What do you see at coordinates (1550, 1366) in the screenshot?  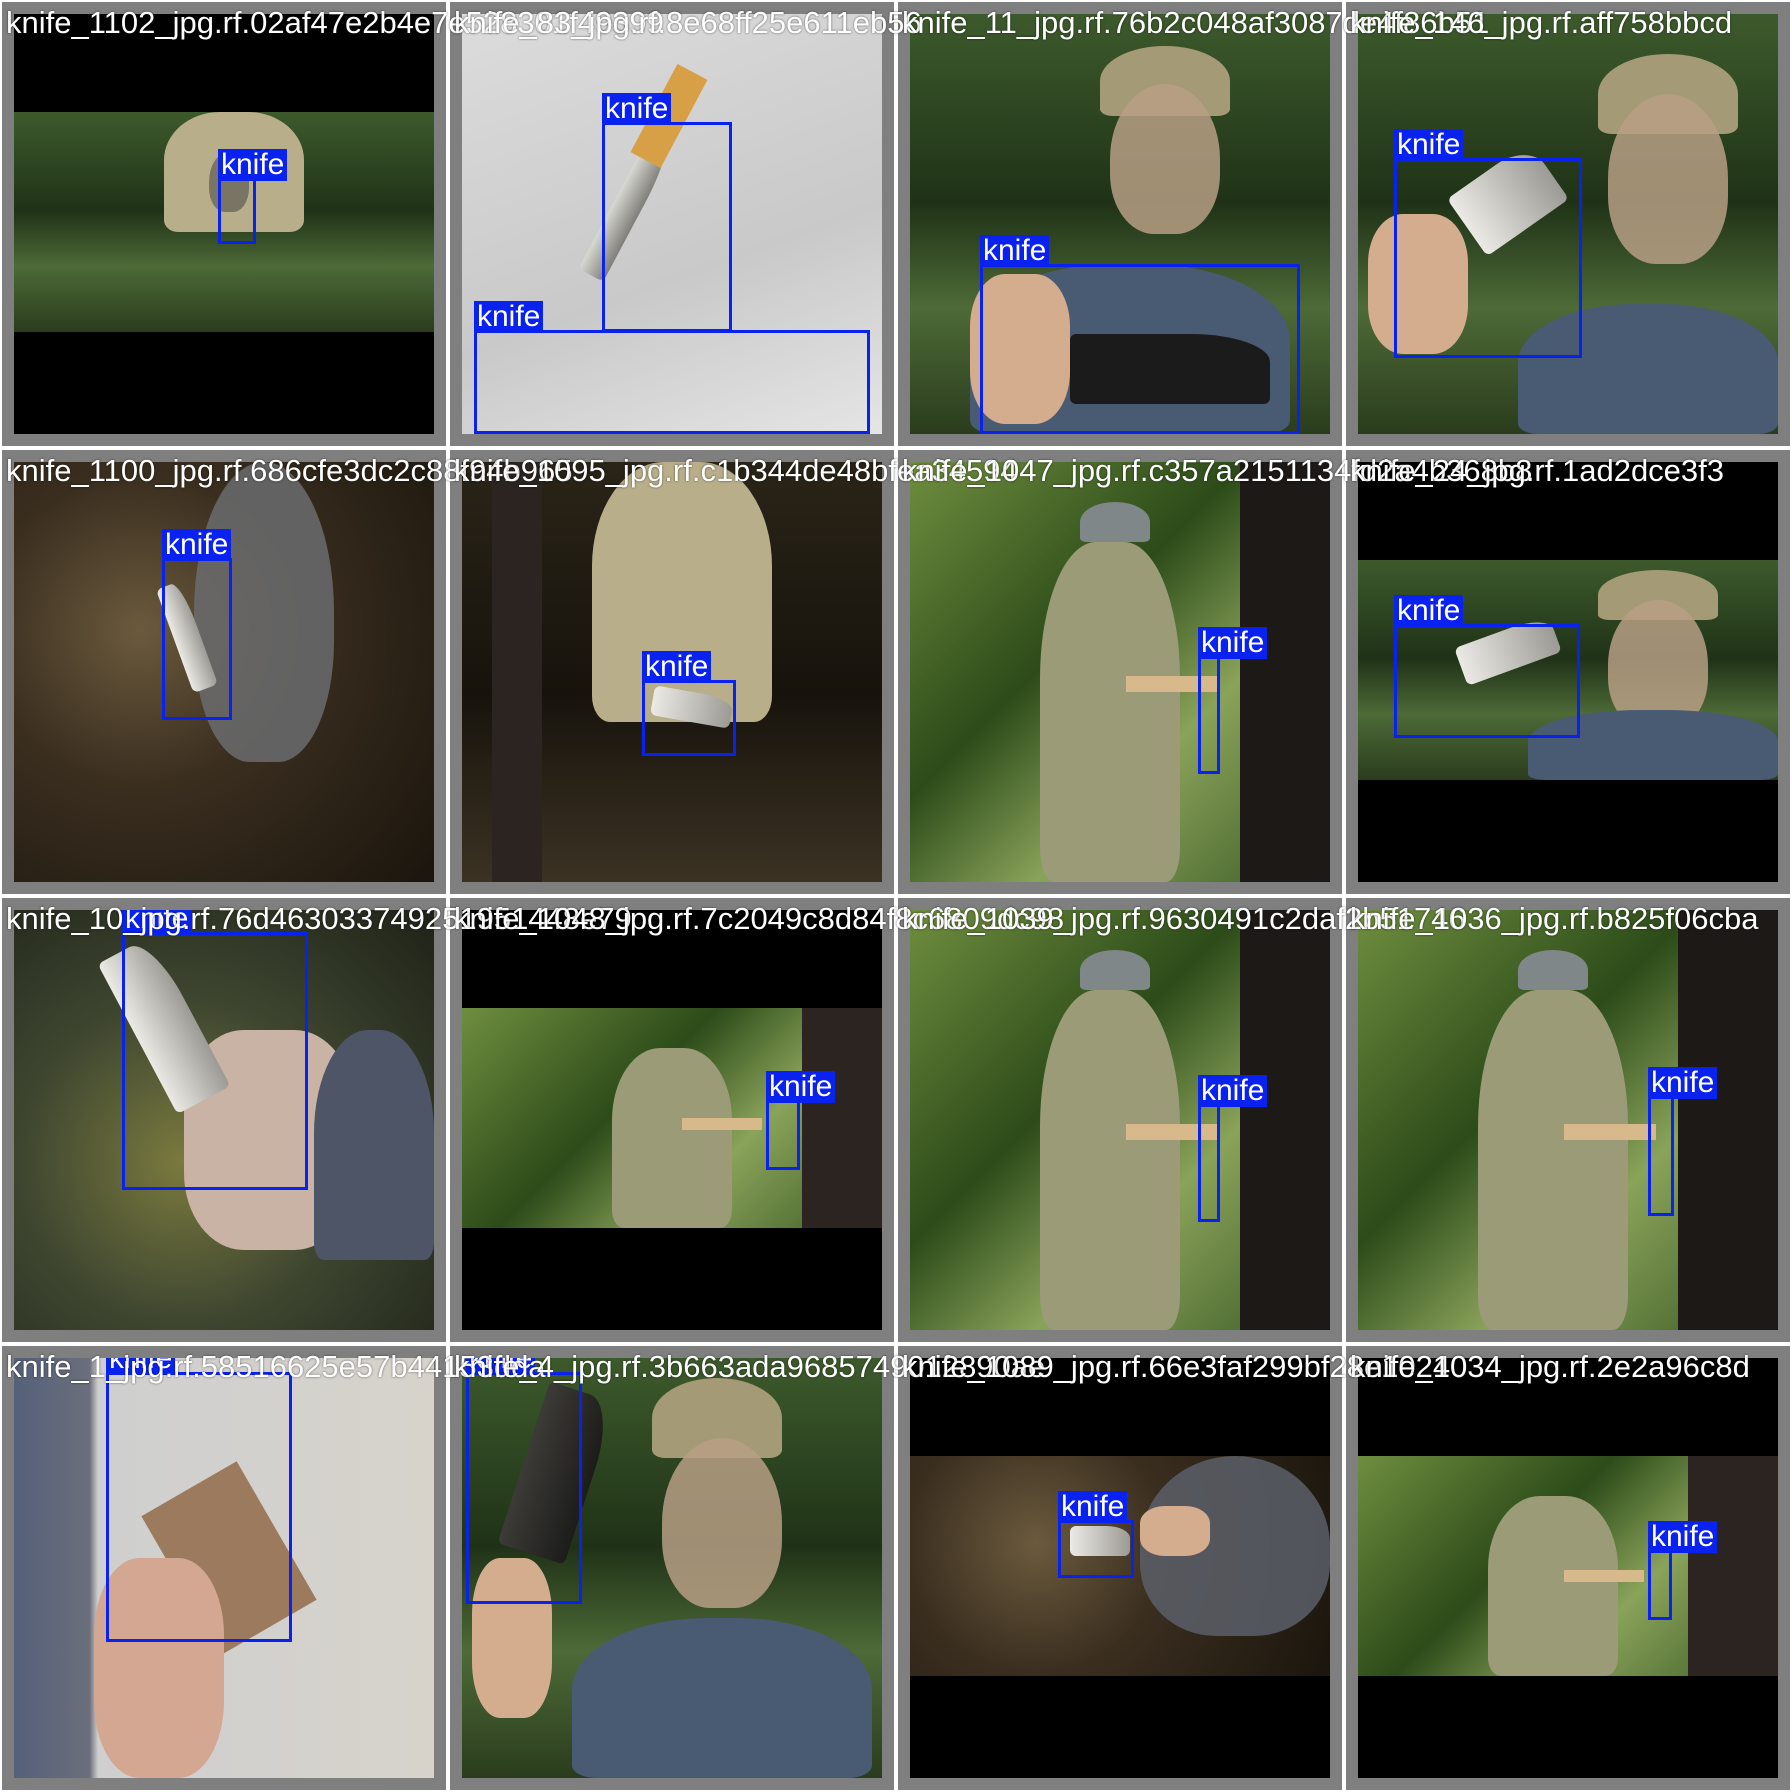 I see `tile-filename: knife_1034_jpg.rf.2e2a96c8d` at bounding box center [1550, 1366].